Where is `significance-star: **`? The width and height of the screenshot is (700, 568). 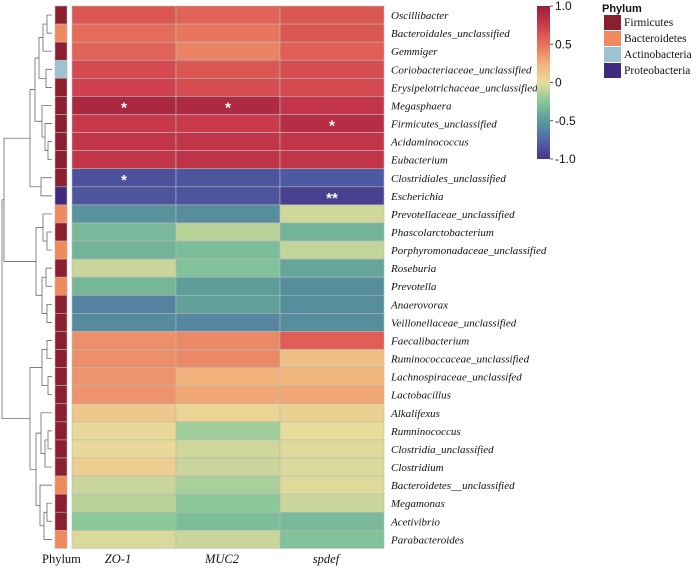 significance-star: ** is located at coordinates (332, 198).